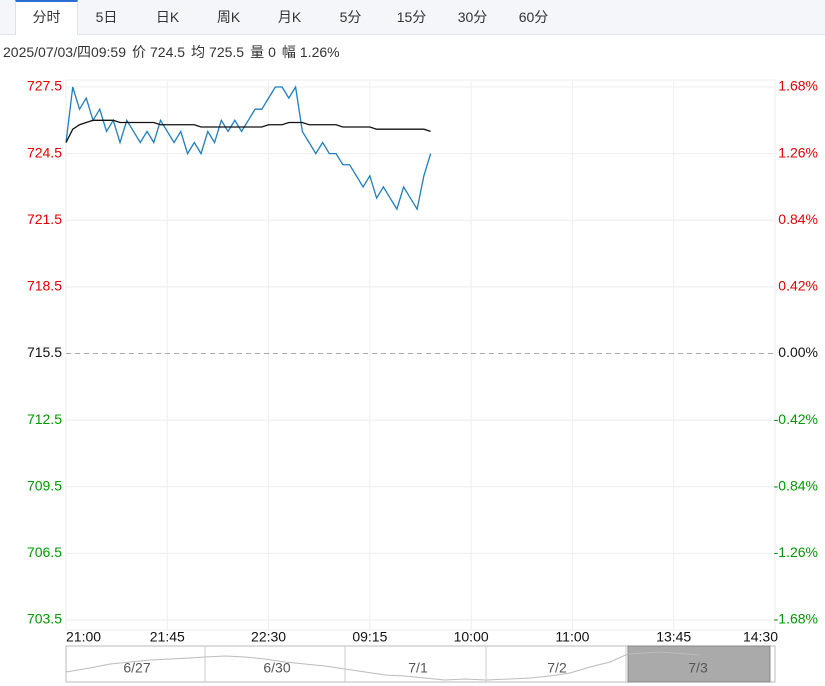  Describe the element at coordinates (369, 637) in the screenshot. I see `x-tick-label: 09:15` at that location.